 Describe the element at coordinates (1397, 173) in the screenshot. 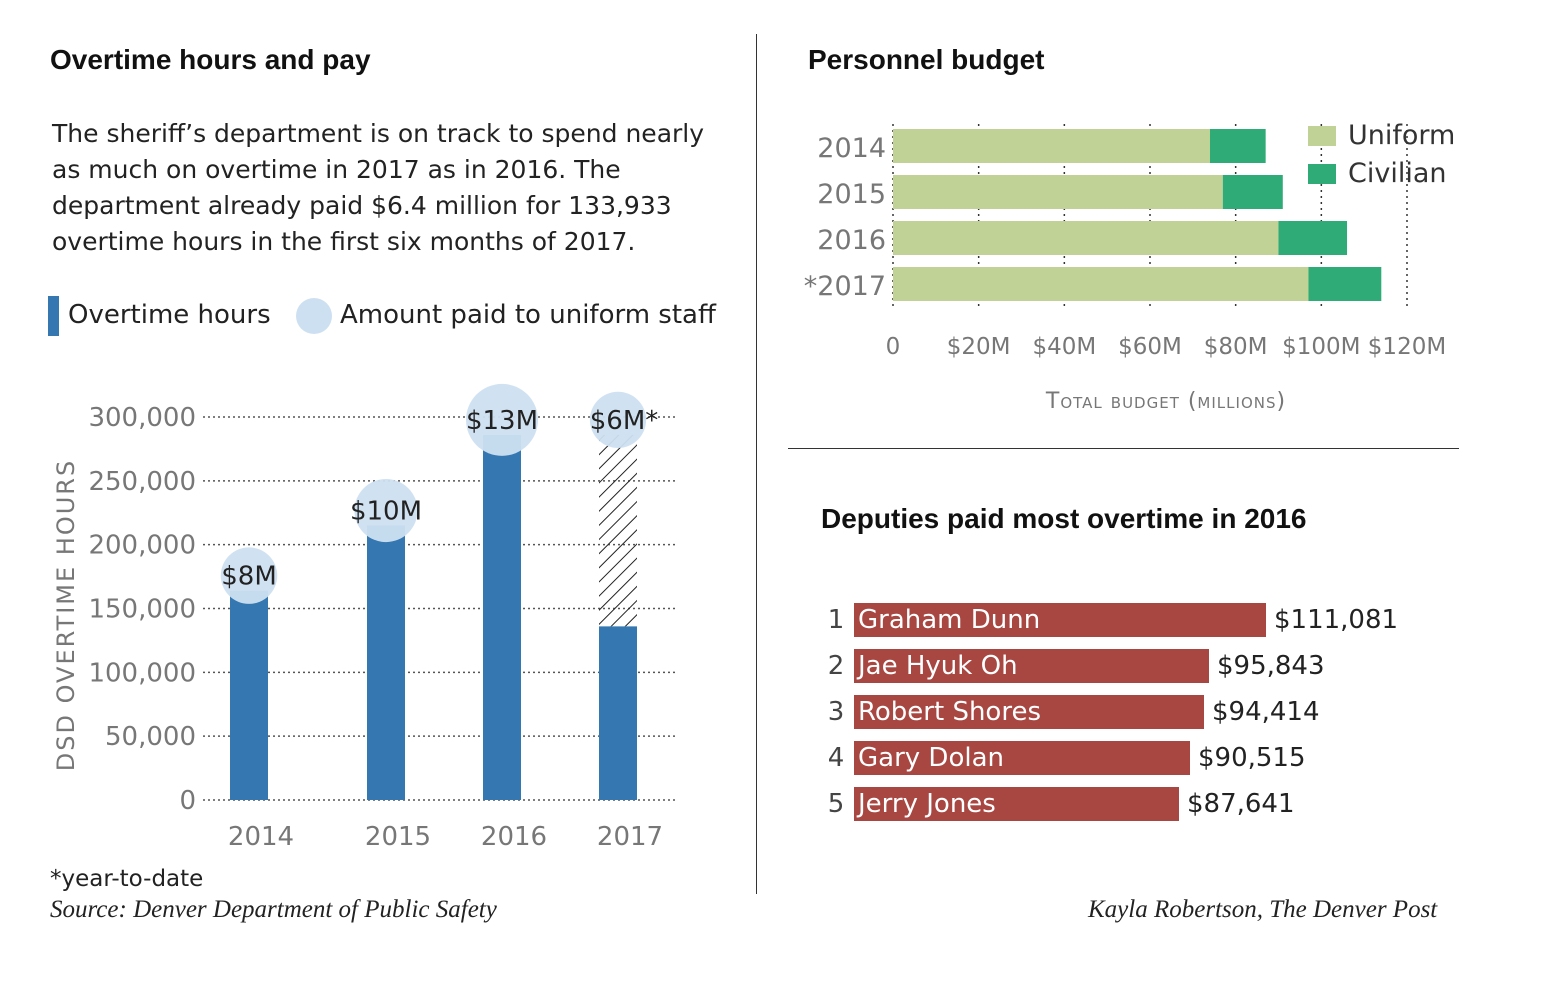

I see `legend-label-civilian: Civilian` at that location.